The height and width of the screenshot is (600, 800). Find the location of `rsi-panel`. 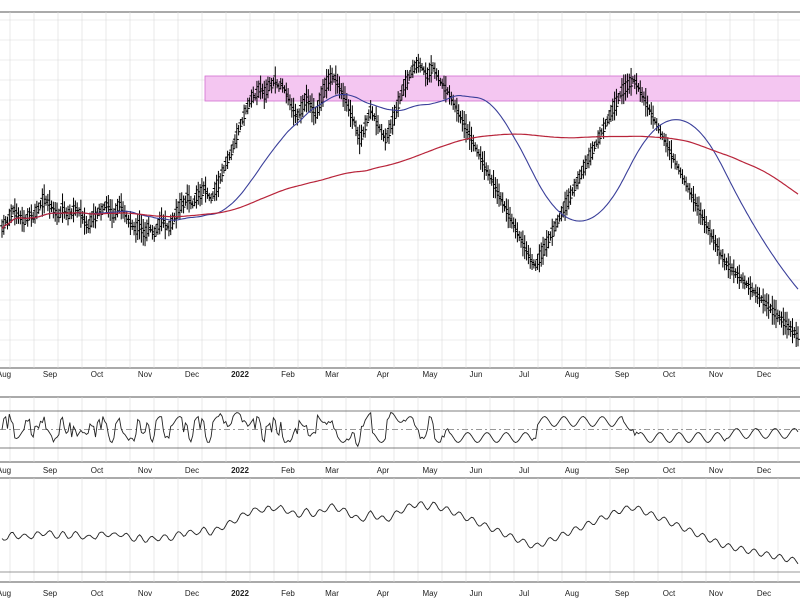

rsi-panel is located at coordinates (400, 429).